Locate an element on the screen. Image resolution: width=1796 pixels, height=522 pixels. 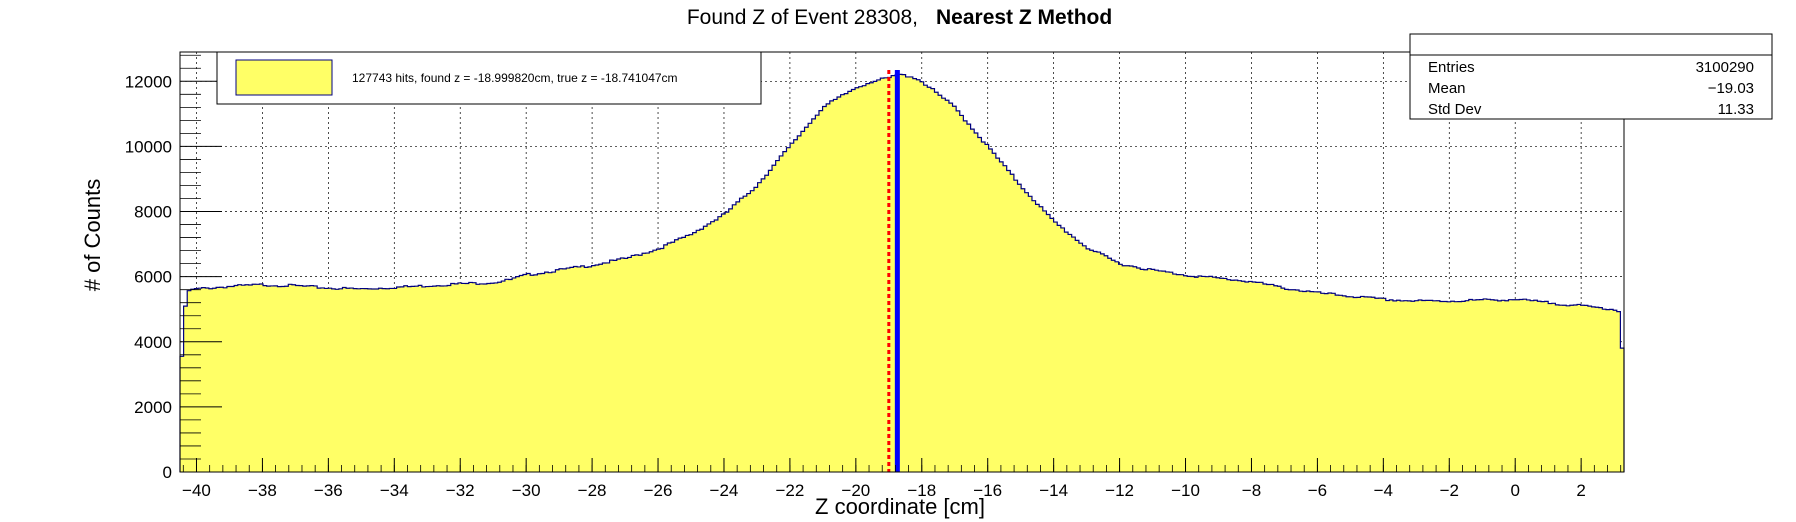
y-tick-label: 2000 is located at coordinates (153, 407).